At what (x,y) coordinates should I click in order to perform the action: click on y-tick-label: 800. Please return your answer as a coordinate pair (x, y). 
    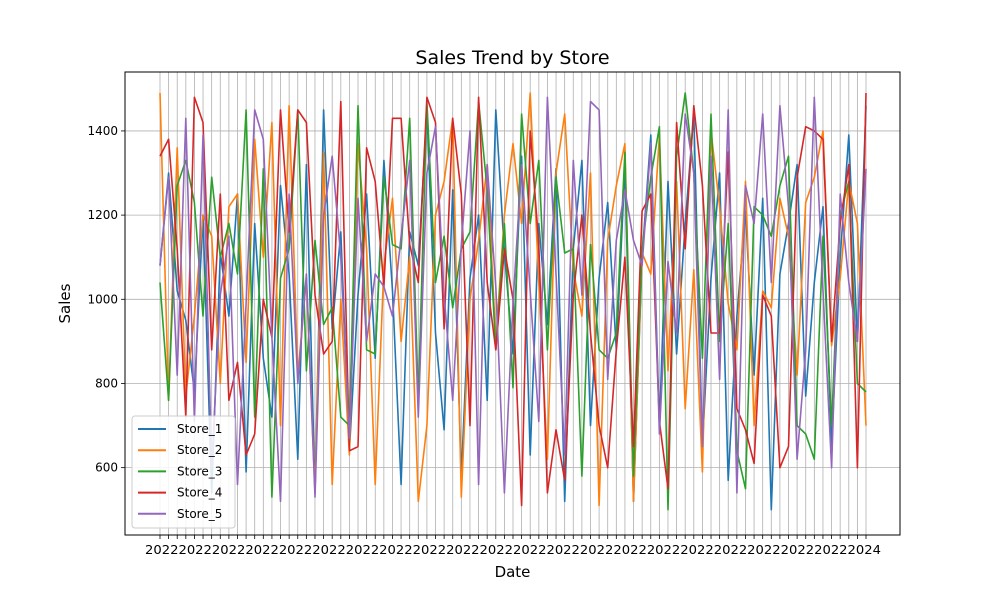
    Looking at the image, I should click on (106, 383).